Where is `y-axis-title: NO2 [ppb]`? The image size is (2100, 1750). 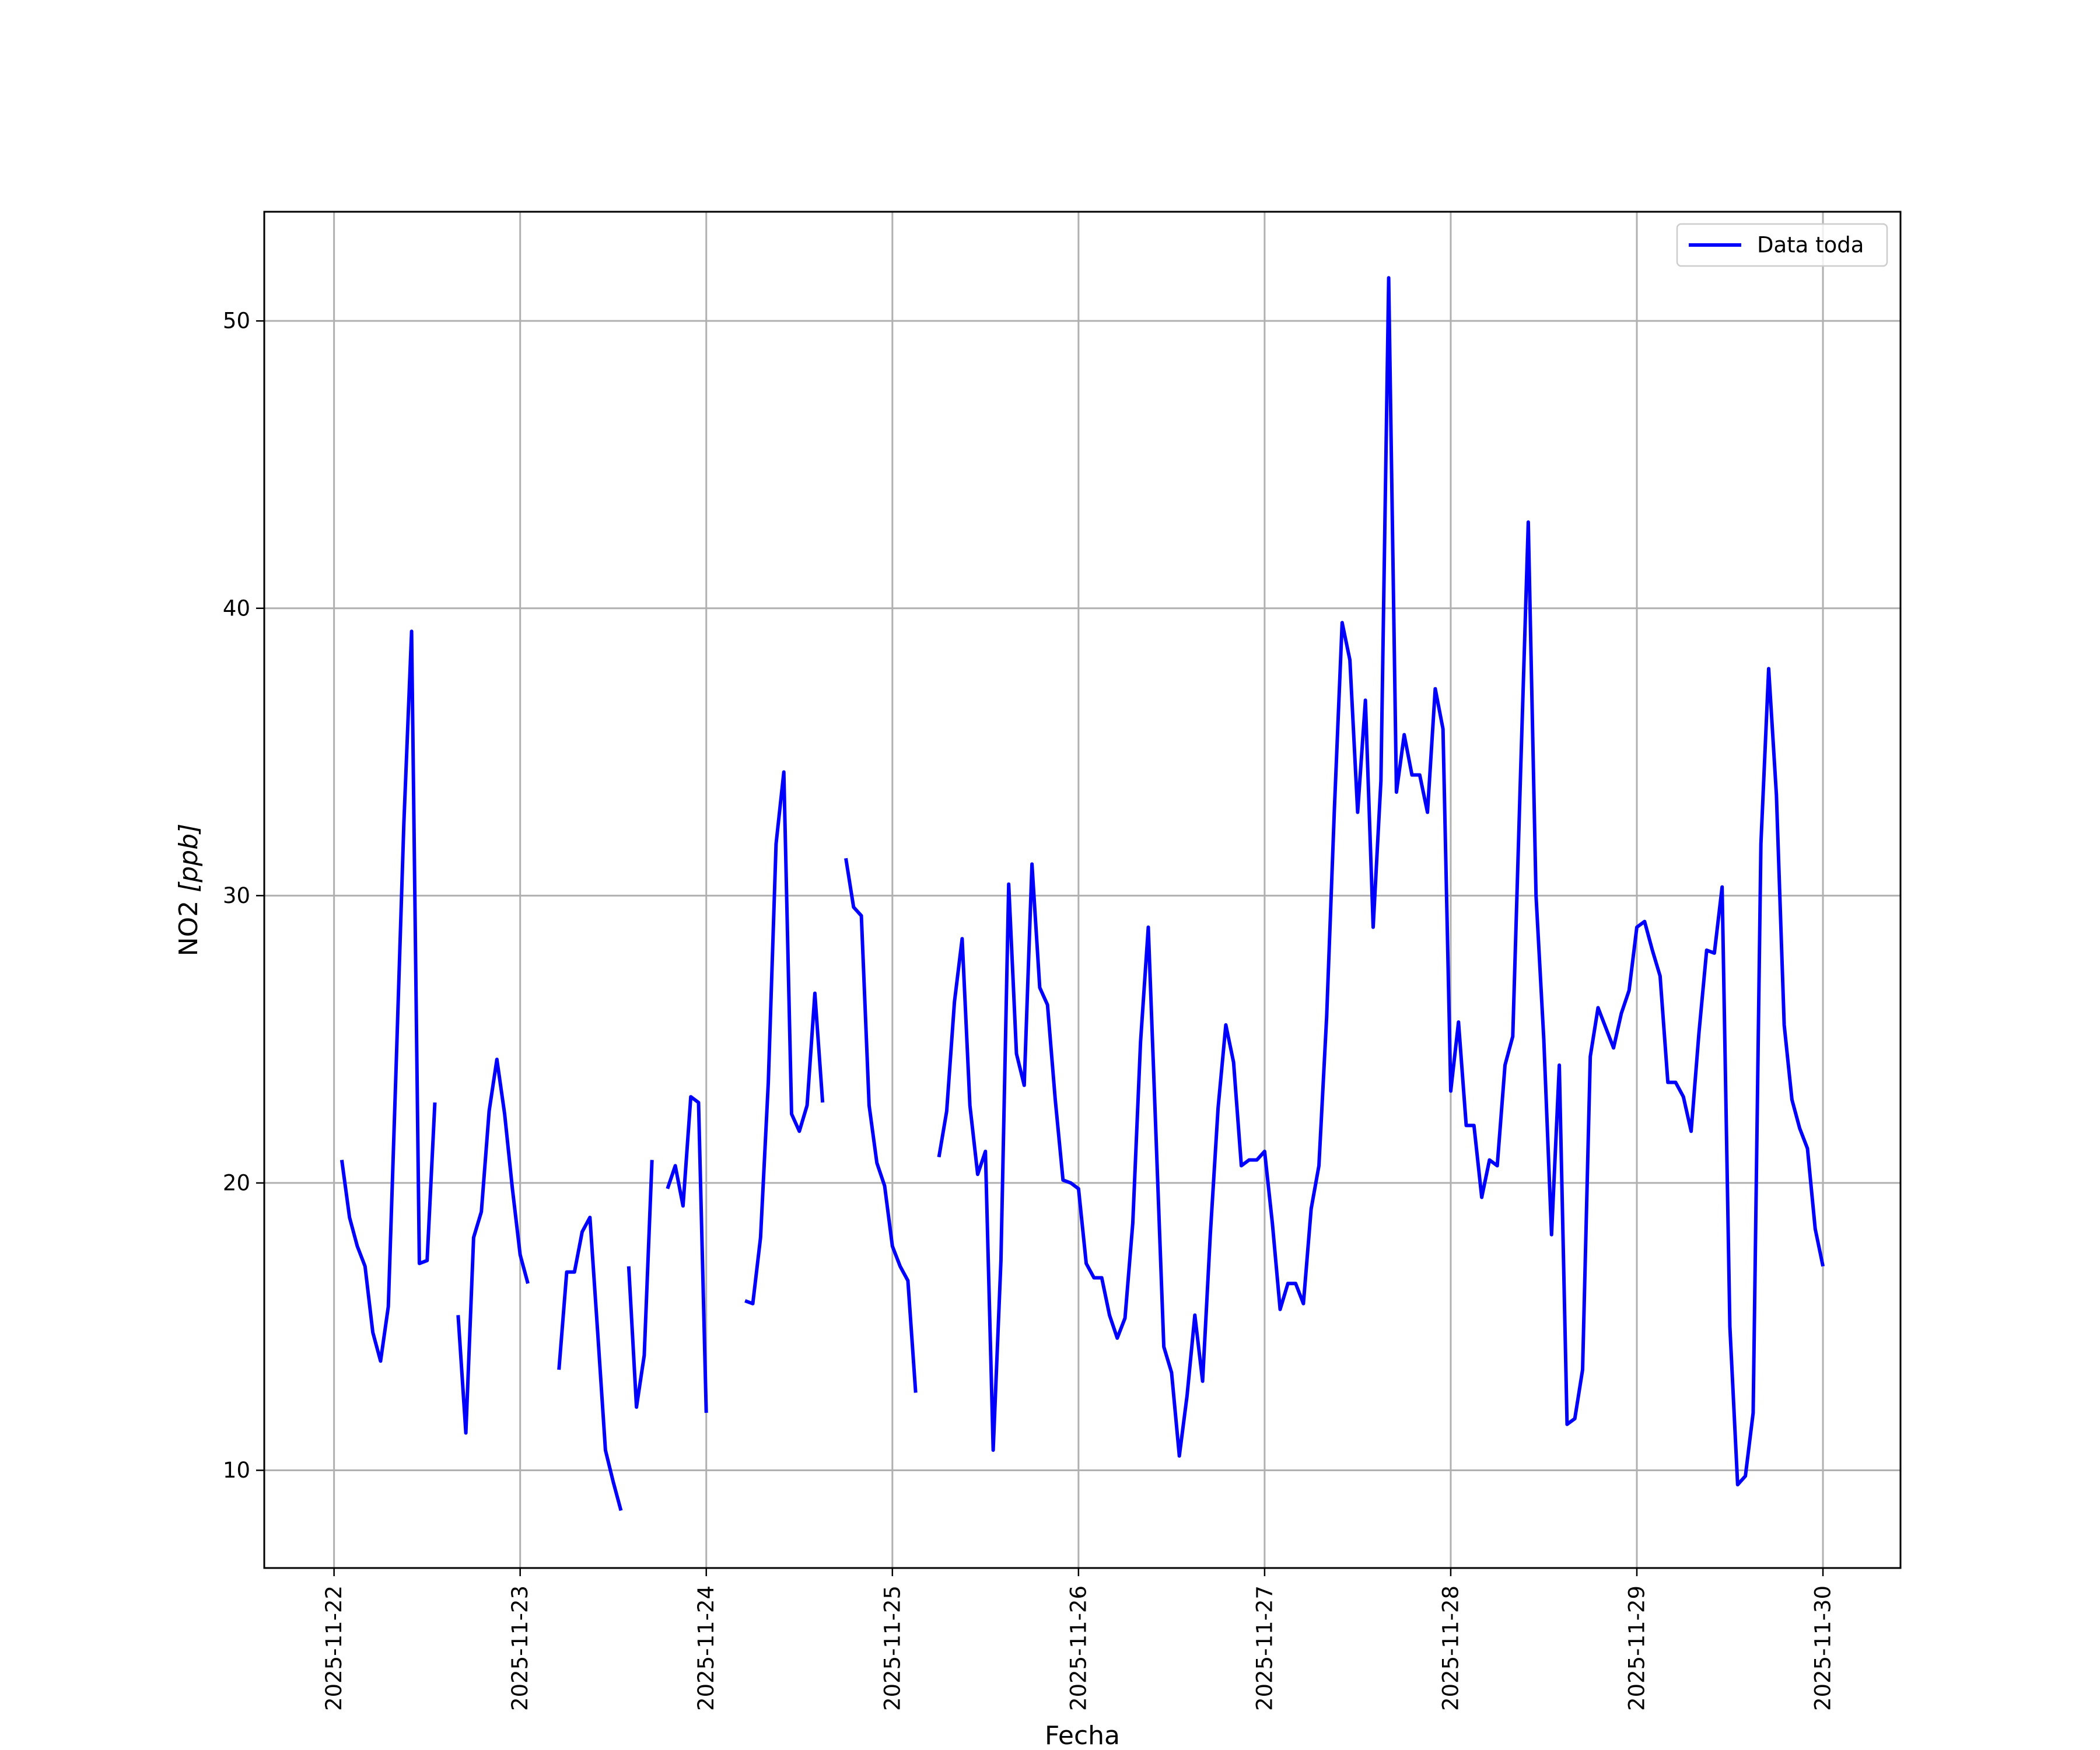
y-axis-title: NO2 [ppb] is located at coordinates (189, 890).